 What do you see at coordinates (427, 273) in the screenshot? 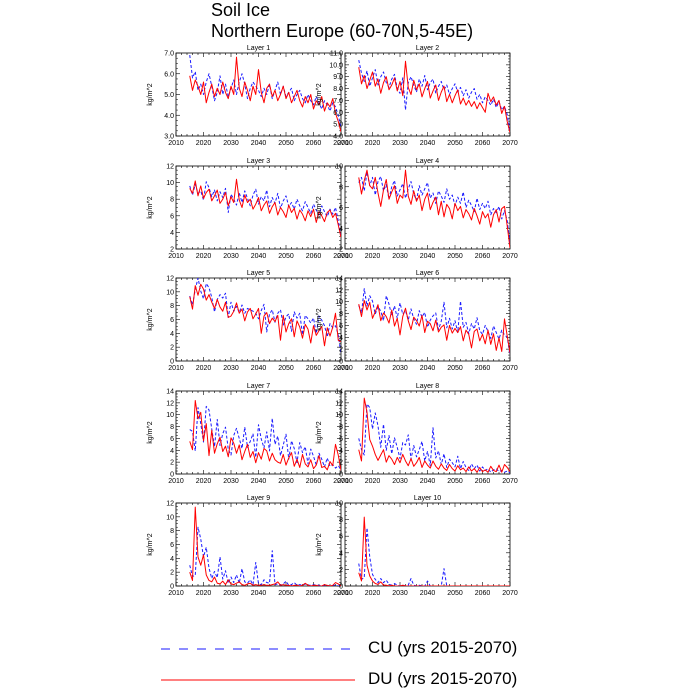
I see `panel-title-layer-6: Layer 6` at bounding box center [427, 273].